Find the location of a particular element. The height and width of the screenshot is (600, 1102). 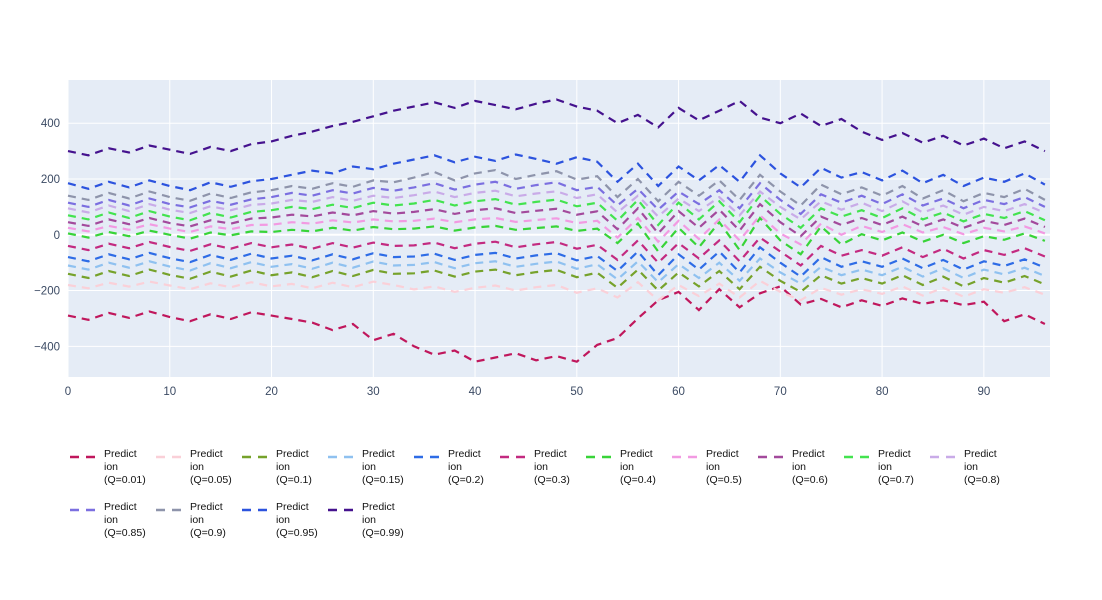

legend-item-q0.95: Predict ion (Q=0.95) is located at coordinates (285, 520).